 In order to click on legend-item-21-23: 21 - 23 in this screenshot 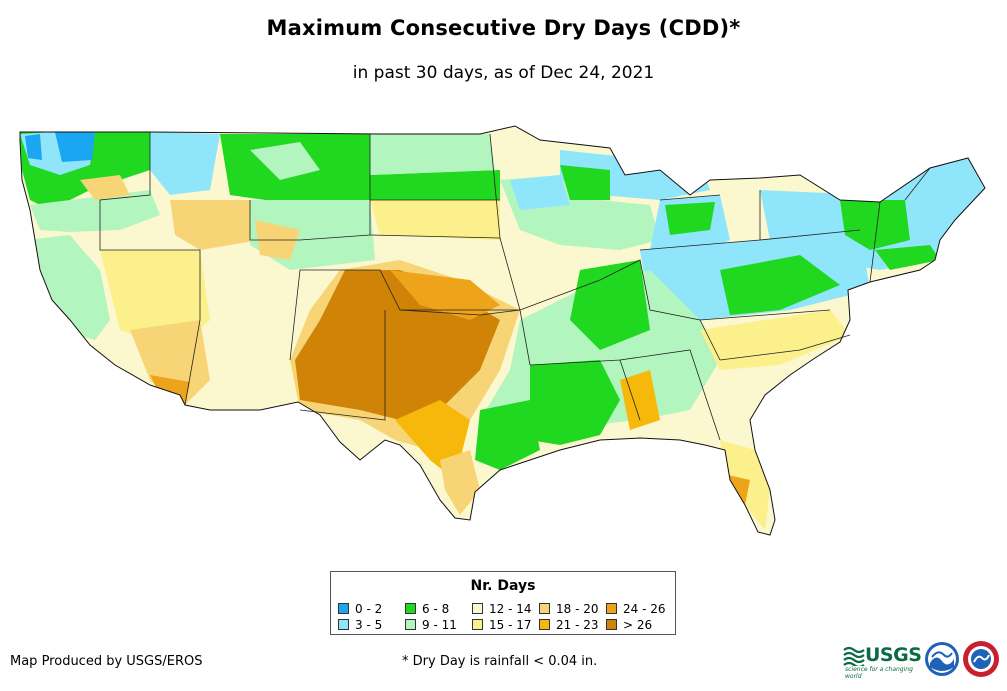, I will do `click(569, 624)`.